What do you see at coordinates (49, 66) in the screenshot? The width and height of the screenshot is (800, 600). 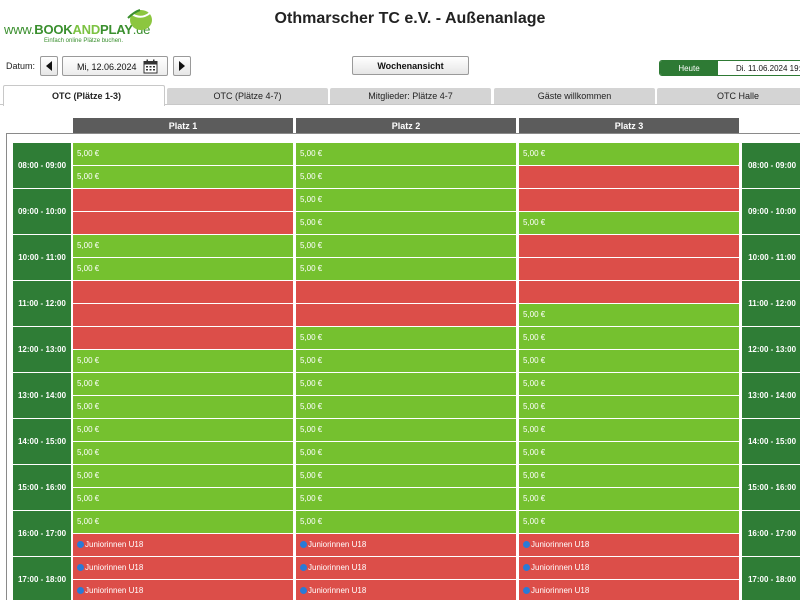 I see `previous-day-button` at bounding box center [49, 66].